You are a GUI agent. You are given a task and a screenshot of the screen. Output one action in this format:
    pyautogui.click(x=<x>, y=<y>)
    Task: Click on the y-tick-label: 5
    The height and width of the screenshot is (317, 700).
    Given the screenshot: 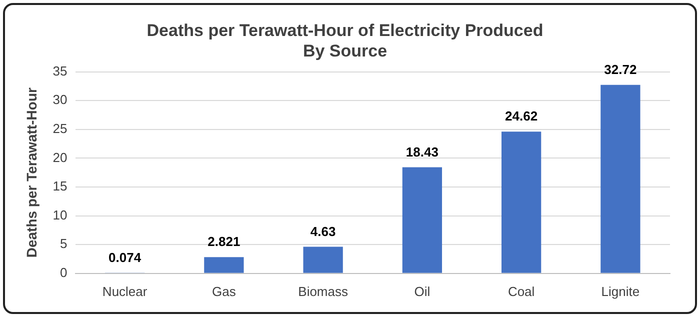 What is the action you would take?
    pyautogui.click(x=64, y=244)
    